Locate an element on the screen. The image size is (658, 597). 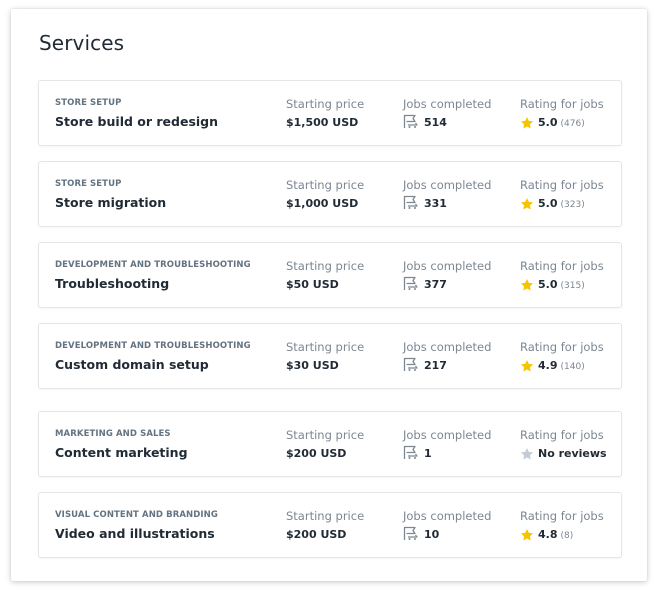
jobs-value: 514 is located at coordinates (435, 122).